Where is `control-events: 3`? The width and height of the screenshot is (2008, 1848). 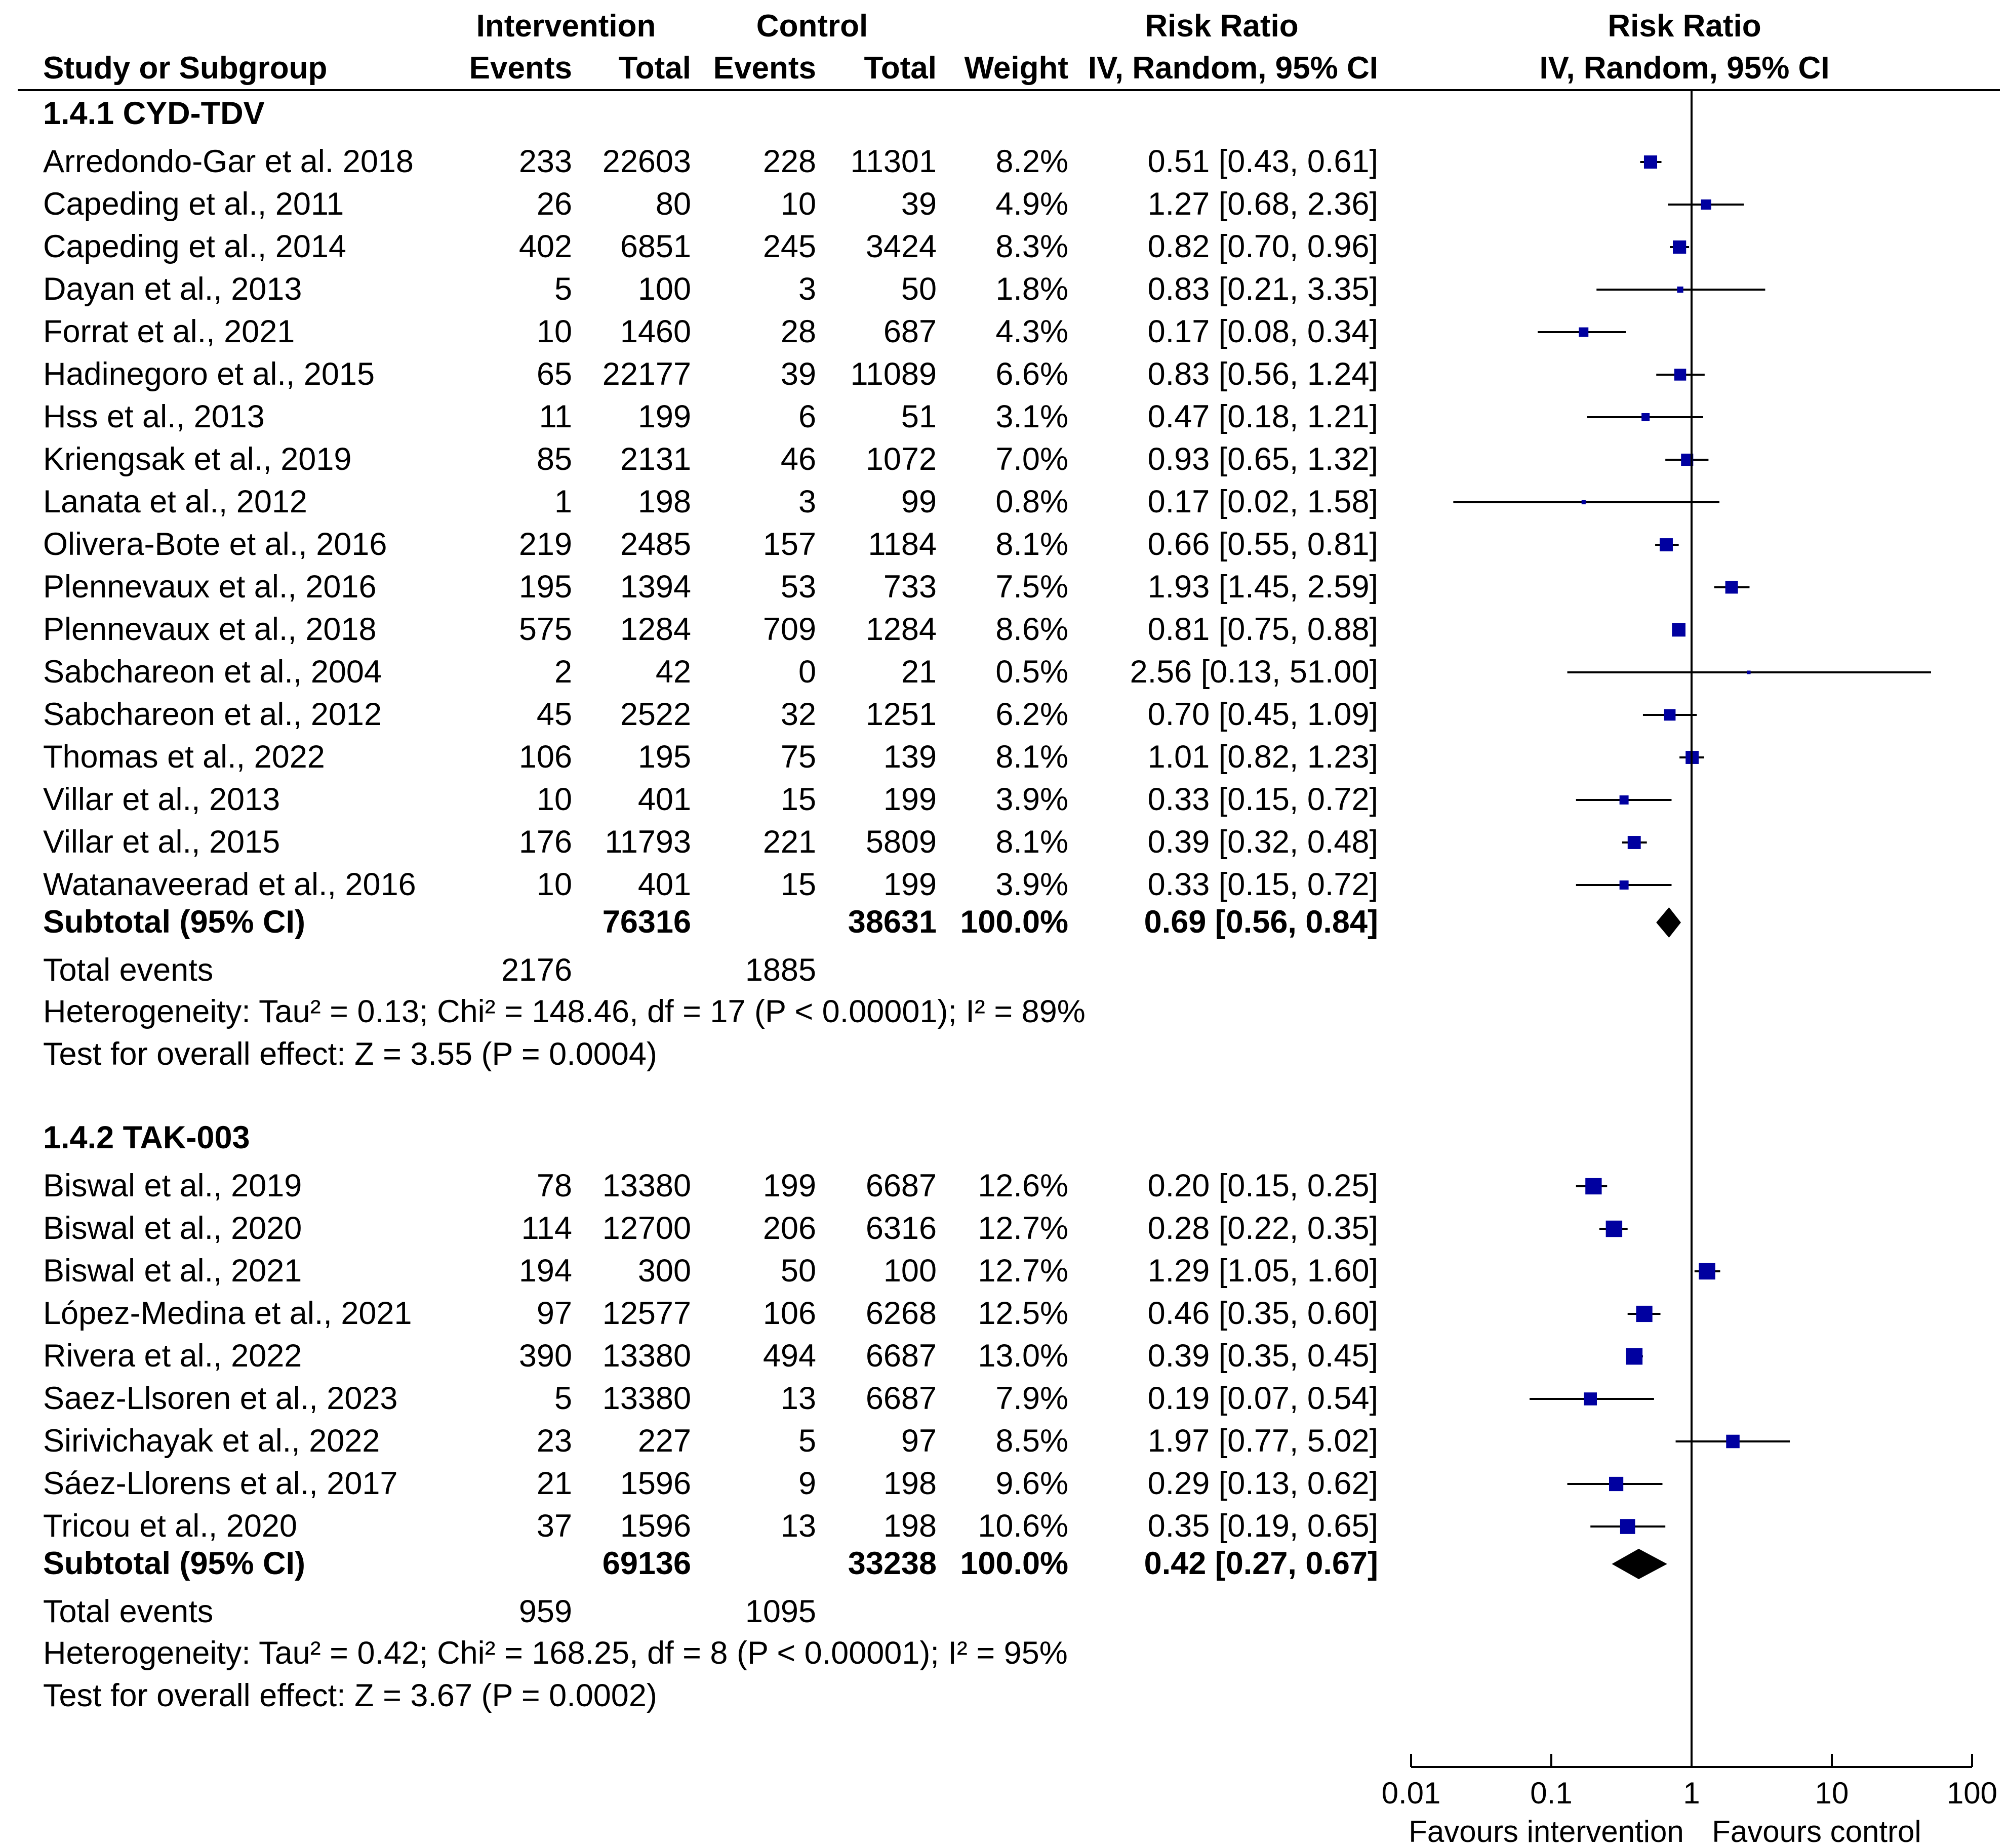 control-events: 3 is located at coordinates (807, 501).